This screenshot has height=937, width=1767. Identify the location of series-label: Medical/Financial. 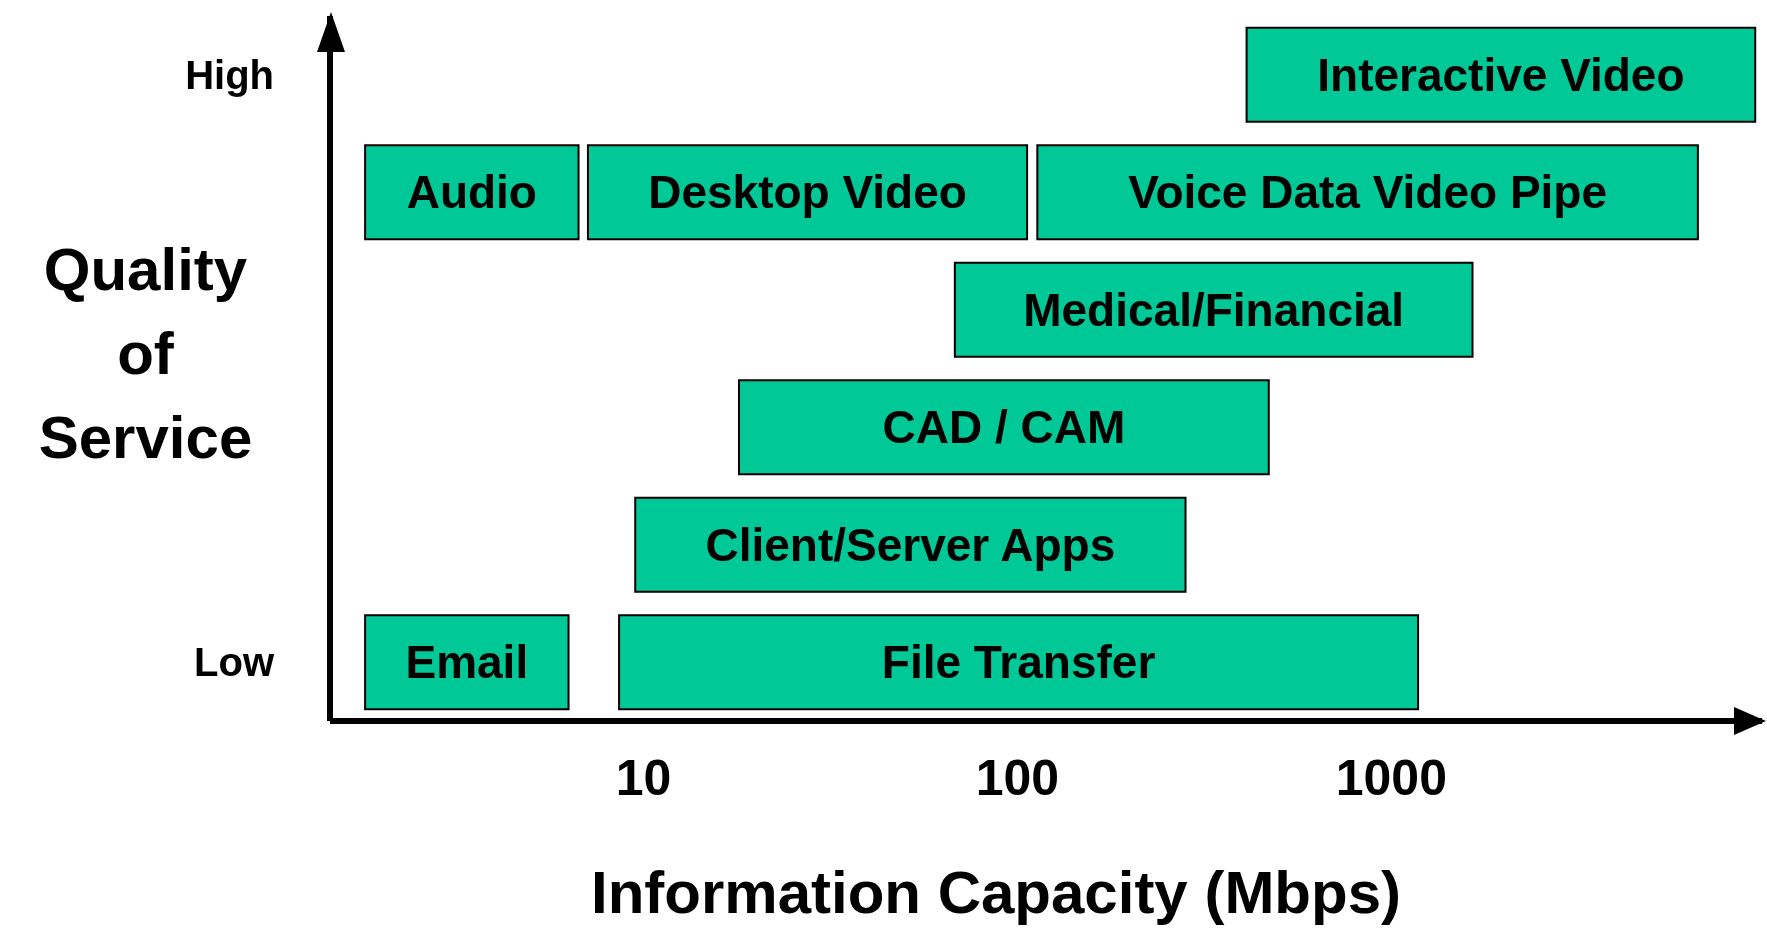
(1214, 309).